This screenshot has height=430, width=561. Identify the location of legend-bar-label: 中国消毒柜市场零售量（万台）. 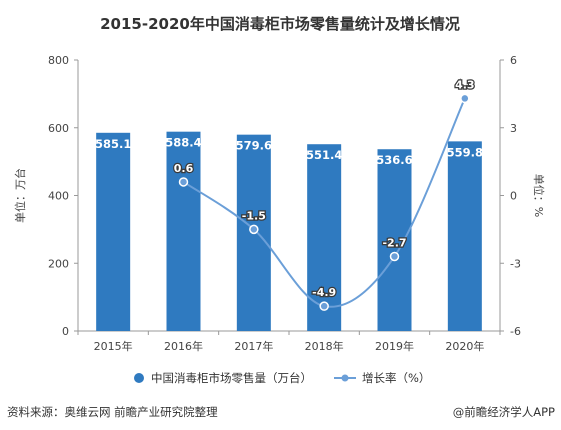
(231, 378).